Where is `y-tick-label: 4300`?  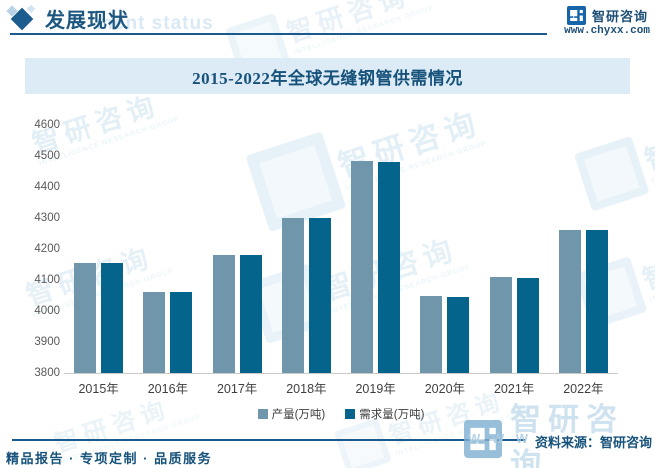 y-tick-label: 4300 is located at coordinates (47, 218).